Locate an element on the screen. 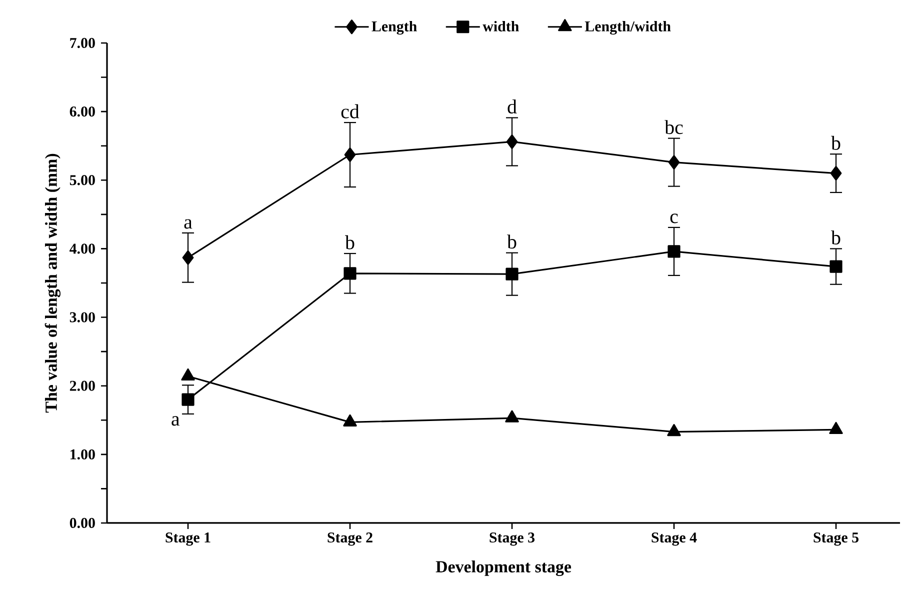 The image size is (908, 600). legend-label: Length is located at coordinates (394, 27).